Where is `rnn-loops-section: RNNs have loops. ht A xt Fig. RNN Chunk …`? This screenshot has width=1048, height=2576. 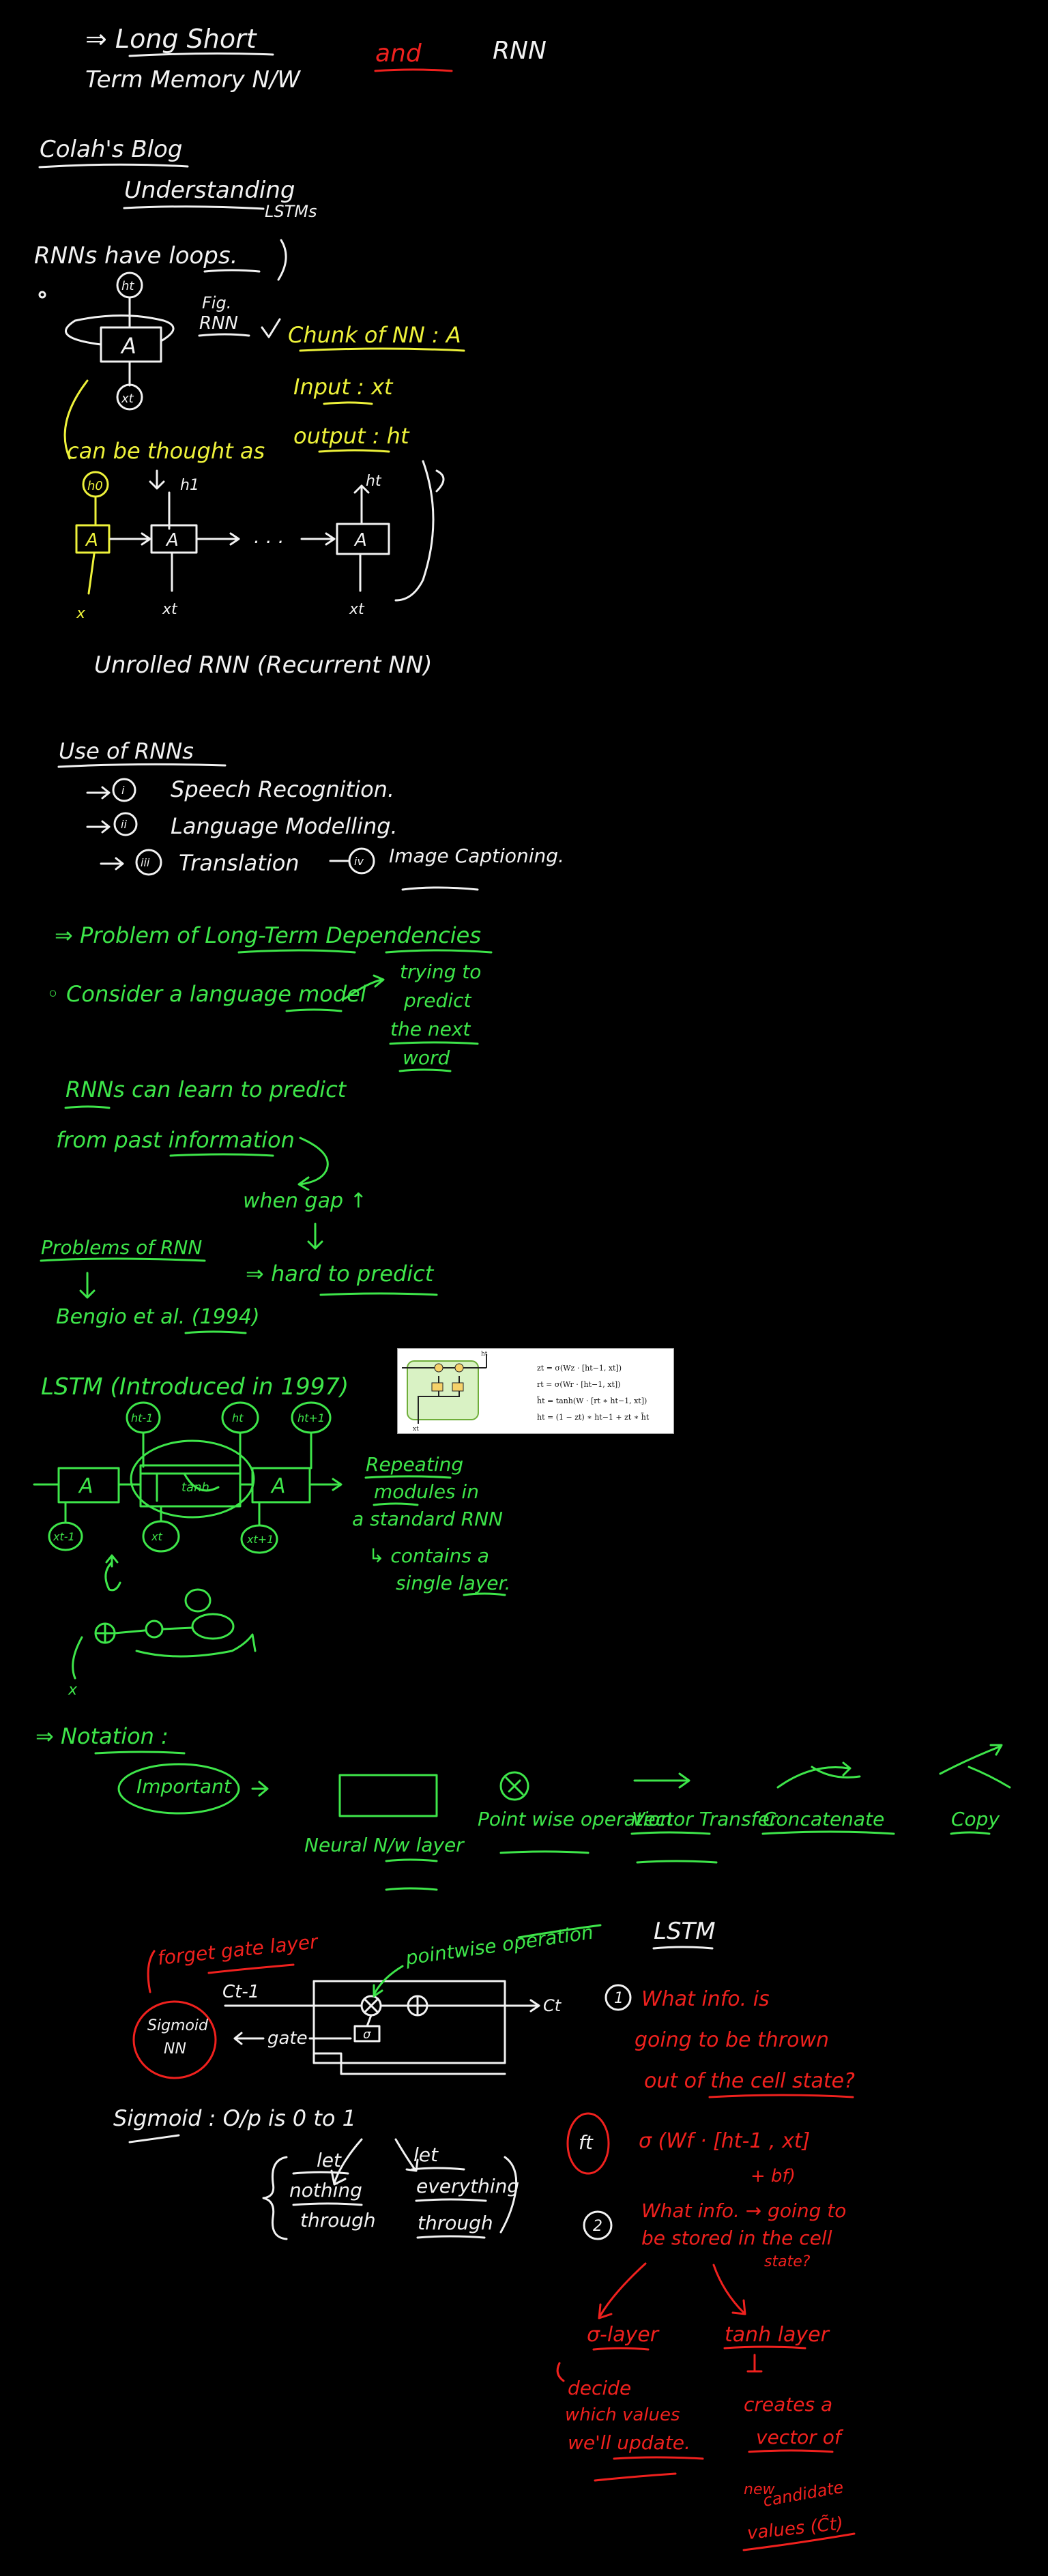 rnn-loops-section: RNNs have loops. ht A xt Fig. RNN Chunk … is located at coordinates (249, 459).